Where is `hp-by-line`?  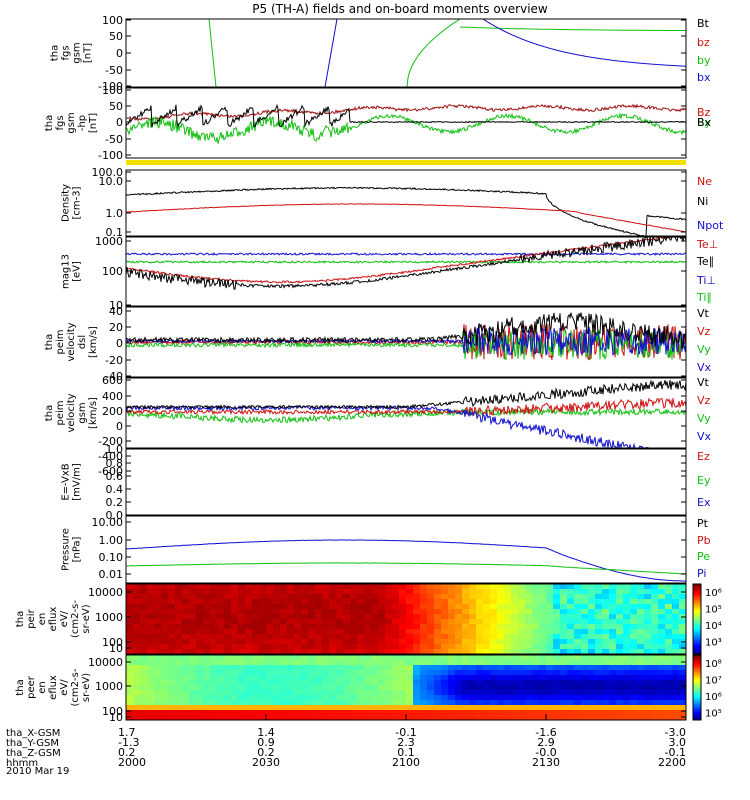 hp-by-line is located at coordinates (406, 128).